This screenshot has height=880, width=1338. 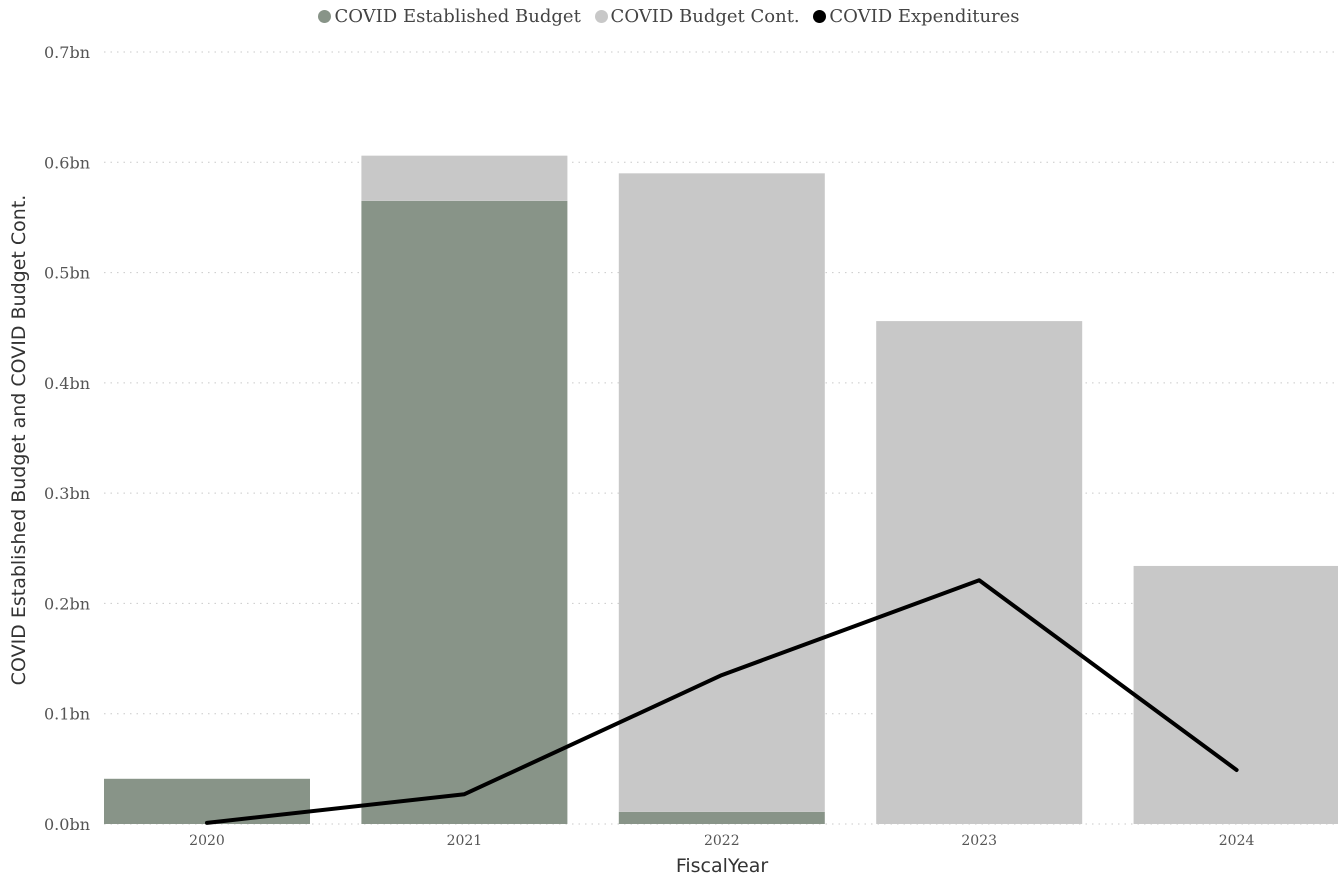 I want to click on y-tick-label: 0.2bn, so click(x=67, y=603).